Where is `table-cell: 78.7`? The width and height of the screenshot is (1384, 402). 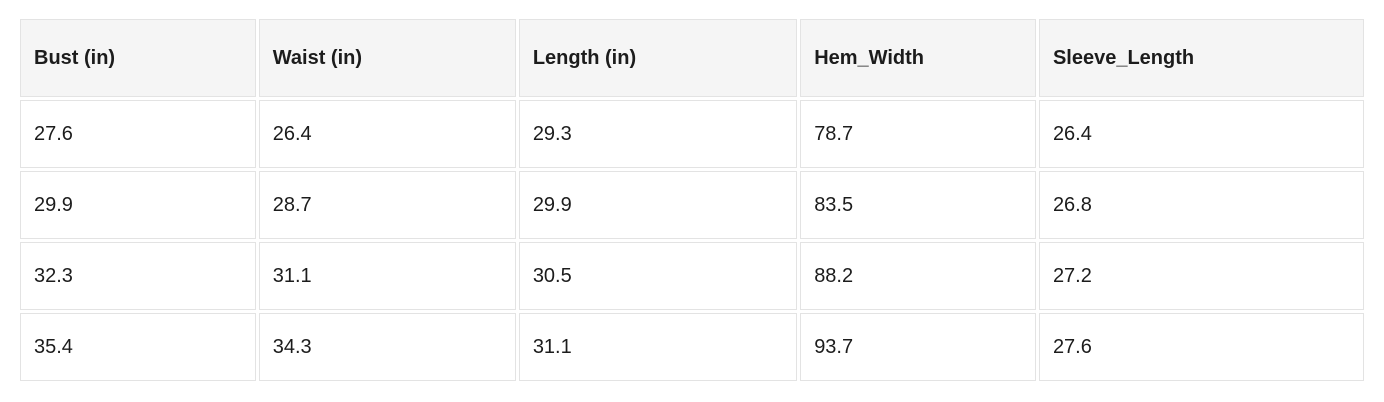 table-cell: 78.7 is located at coordinates (918, 134).